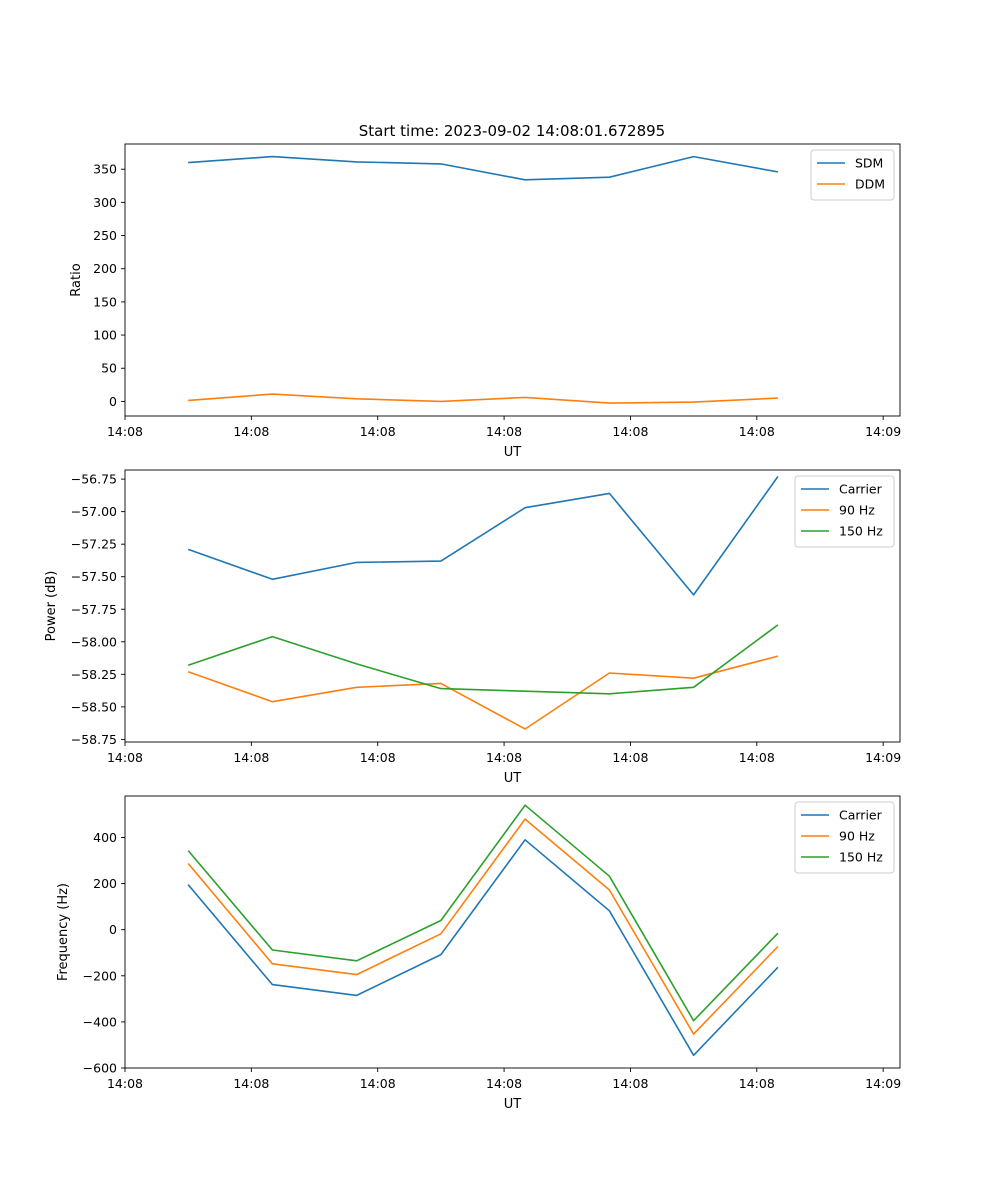  Describe the element at coordinates (105, 301) in the screenshot. I see `y-tick-label: 150` at that location.